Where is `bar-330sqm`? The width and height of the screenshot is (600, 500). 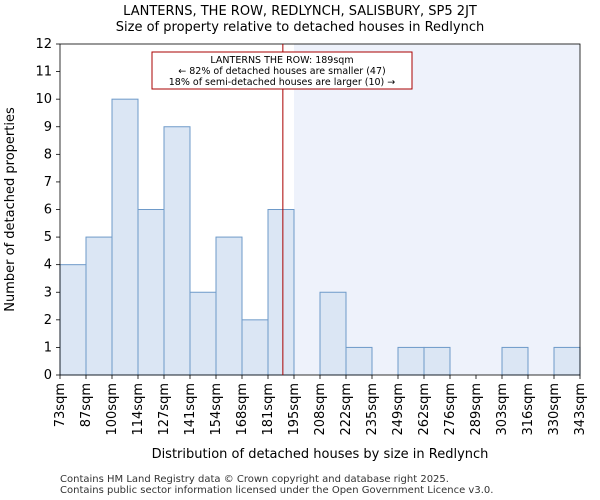 bar-330sqm is located at coordinates (567, 361).